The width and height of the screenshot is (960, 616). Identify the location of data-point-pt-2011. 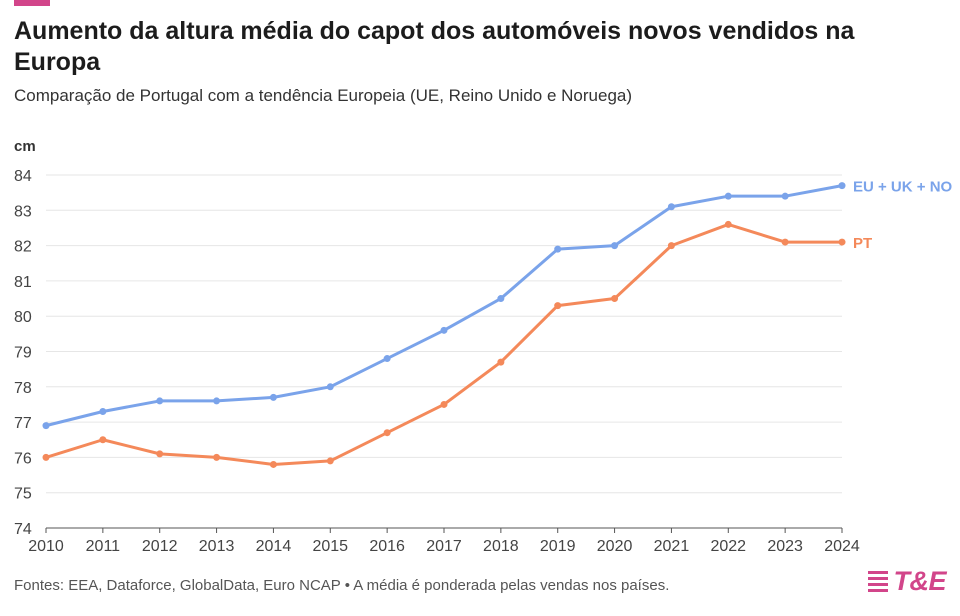
(103, 440).